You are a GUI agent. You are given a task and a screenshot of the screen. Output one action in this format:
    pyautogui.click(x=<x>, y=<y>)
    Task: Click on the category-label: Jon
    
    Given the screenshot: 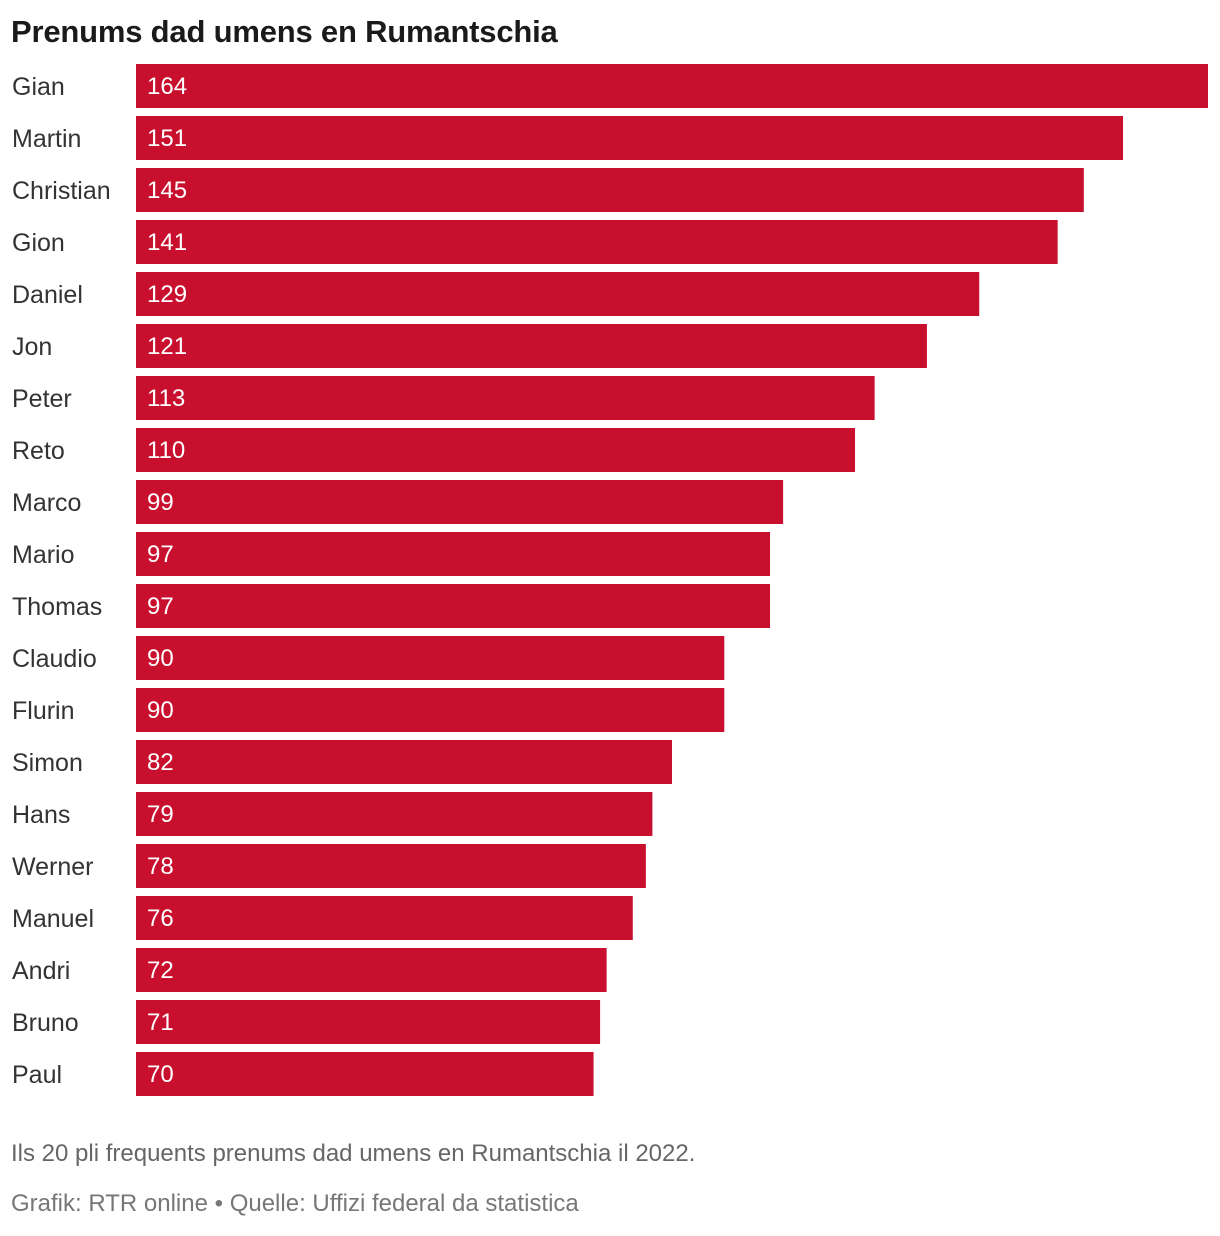 What is the action you would take?
    pyautogui.click(x=32, y=347)
    